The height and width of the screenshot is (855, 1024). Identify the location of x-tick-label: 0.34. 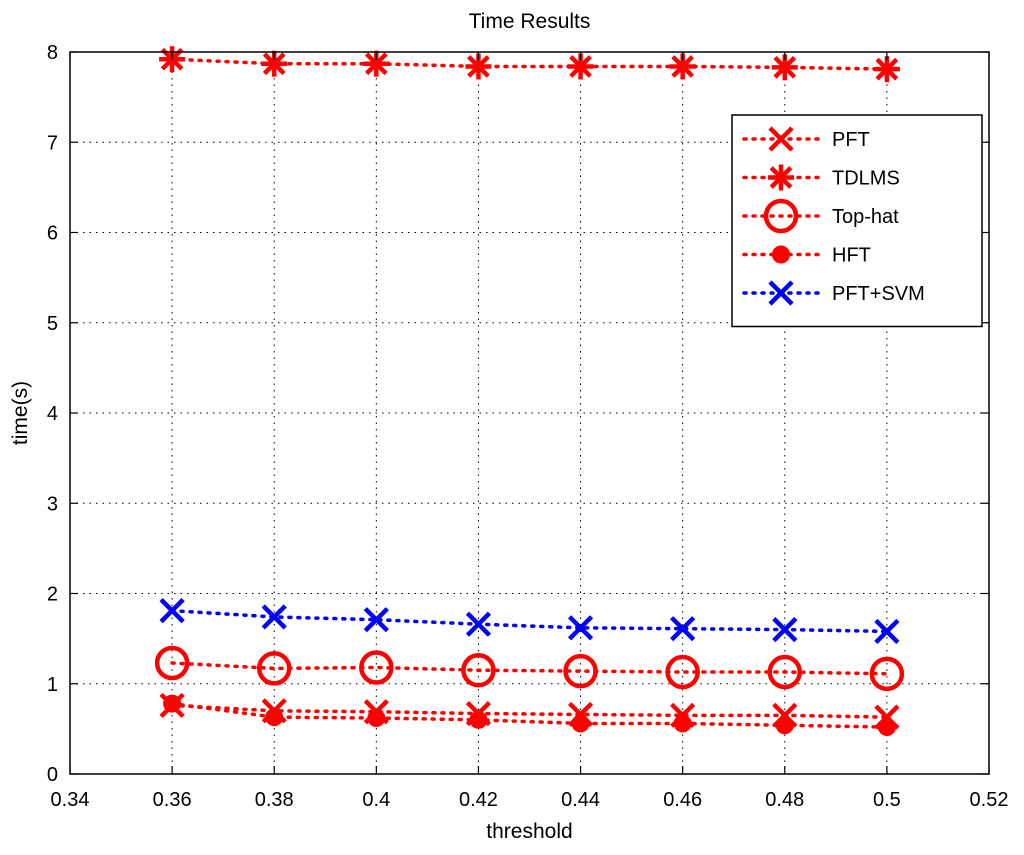
(70, 800).